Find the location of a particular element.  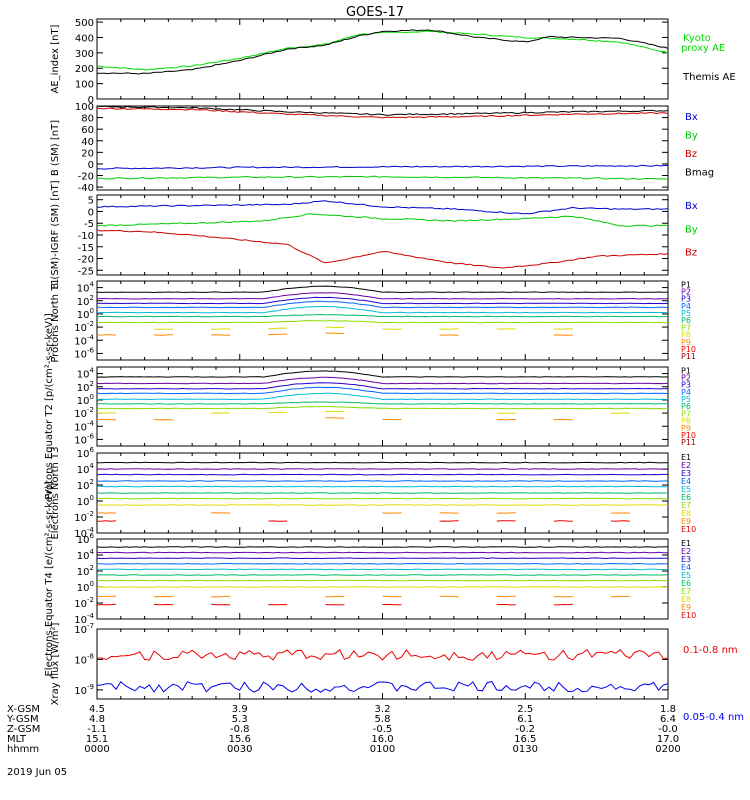

y-tick-label: 10⁻⁴ is located at coordinates (84, 426).